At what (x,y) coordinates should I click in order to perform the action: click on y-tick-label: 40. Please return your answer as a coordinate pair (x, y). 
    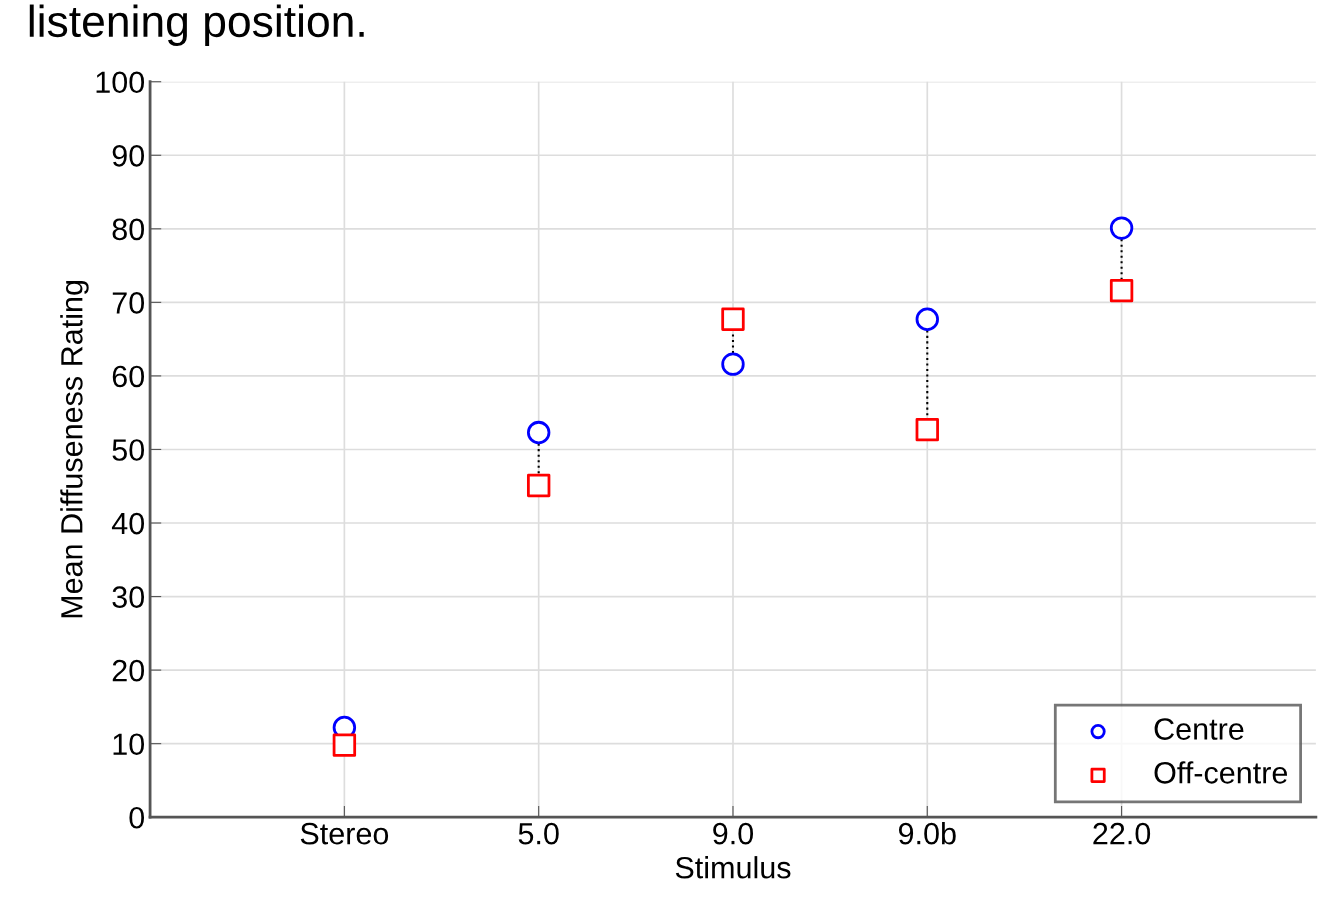
    Looking at the image, I should click on (128, 523).